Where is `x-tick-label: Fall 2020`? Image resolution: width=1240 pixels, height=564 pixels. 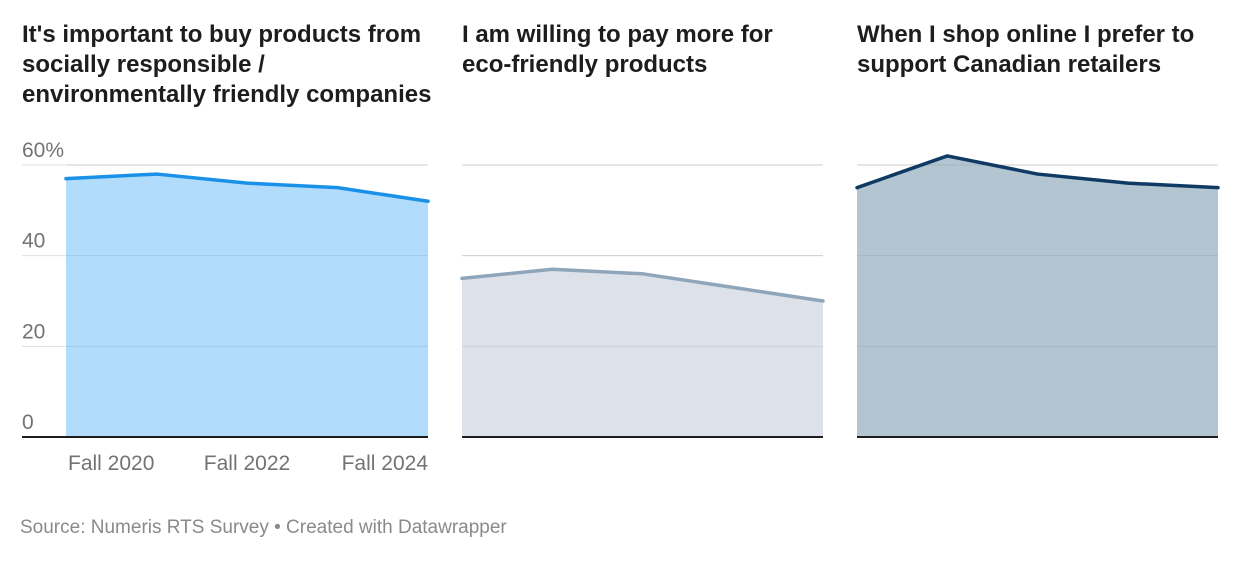
x-tick-label: Fall 2020 is located at coordinates (111, 463).